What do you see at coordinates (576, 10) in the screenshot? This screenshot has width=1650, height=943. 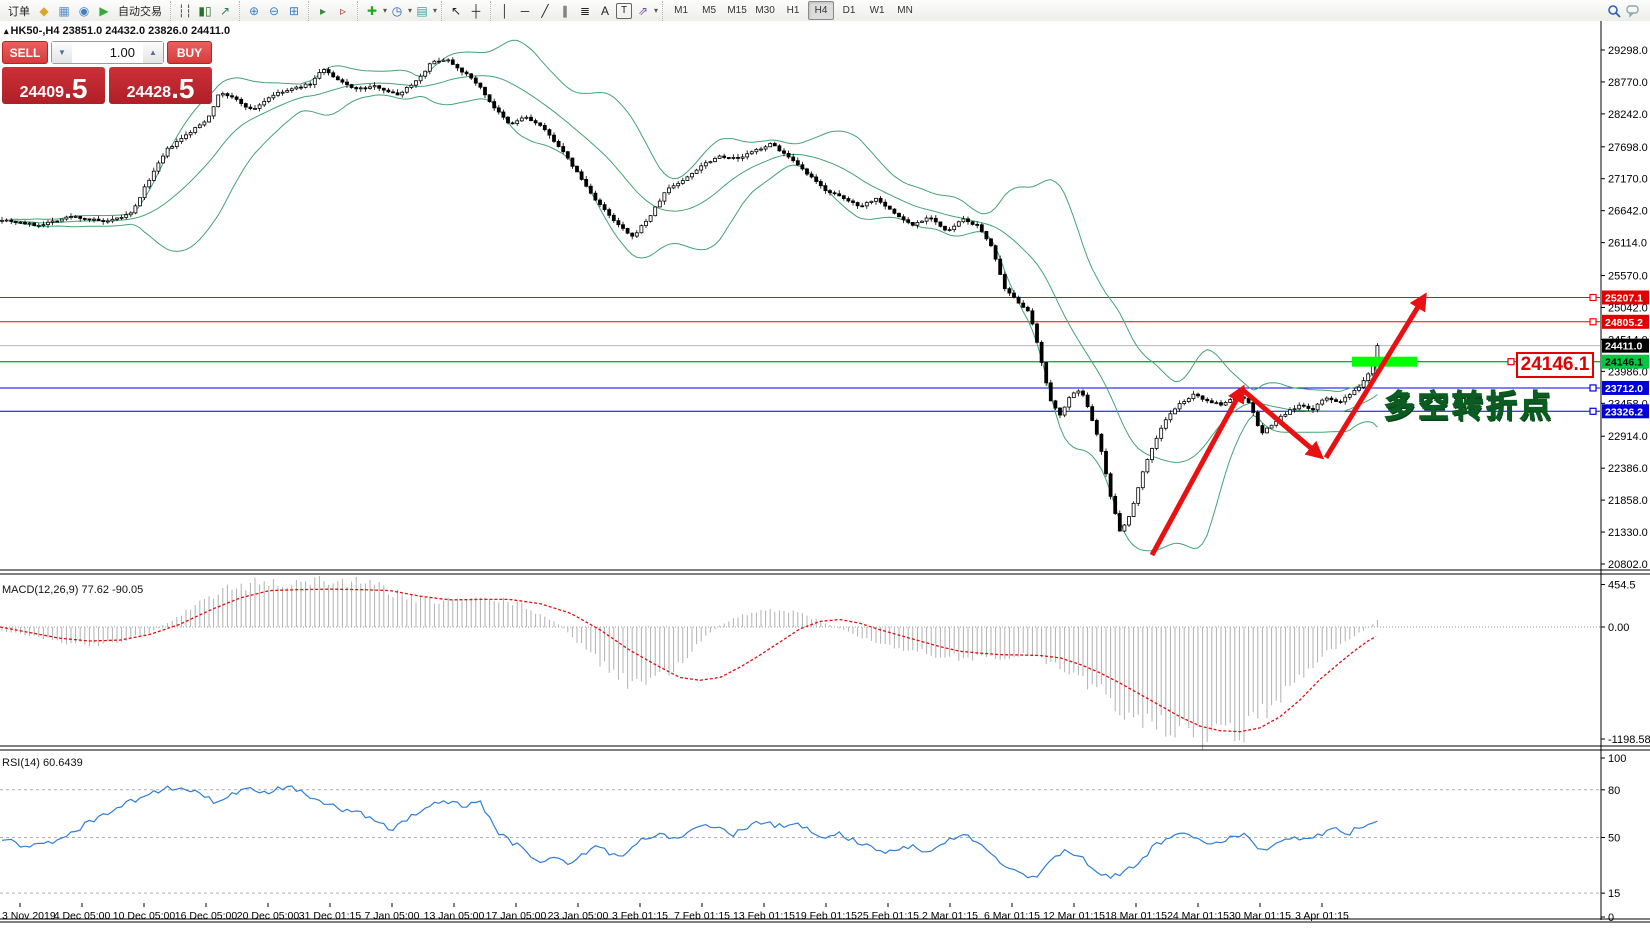 I see `toolbar-group: │ ─ ╱ ∥ ≣ A T ⇗ ▾` at bounding box center [576, 10].